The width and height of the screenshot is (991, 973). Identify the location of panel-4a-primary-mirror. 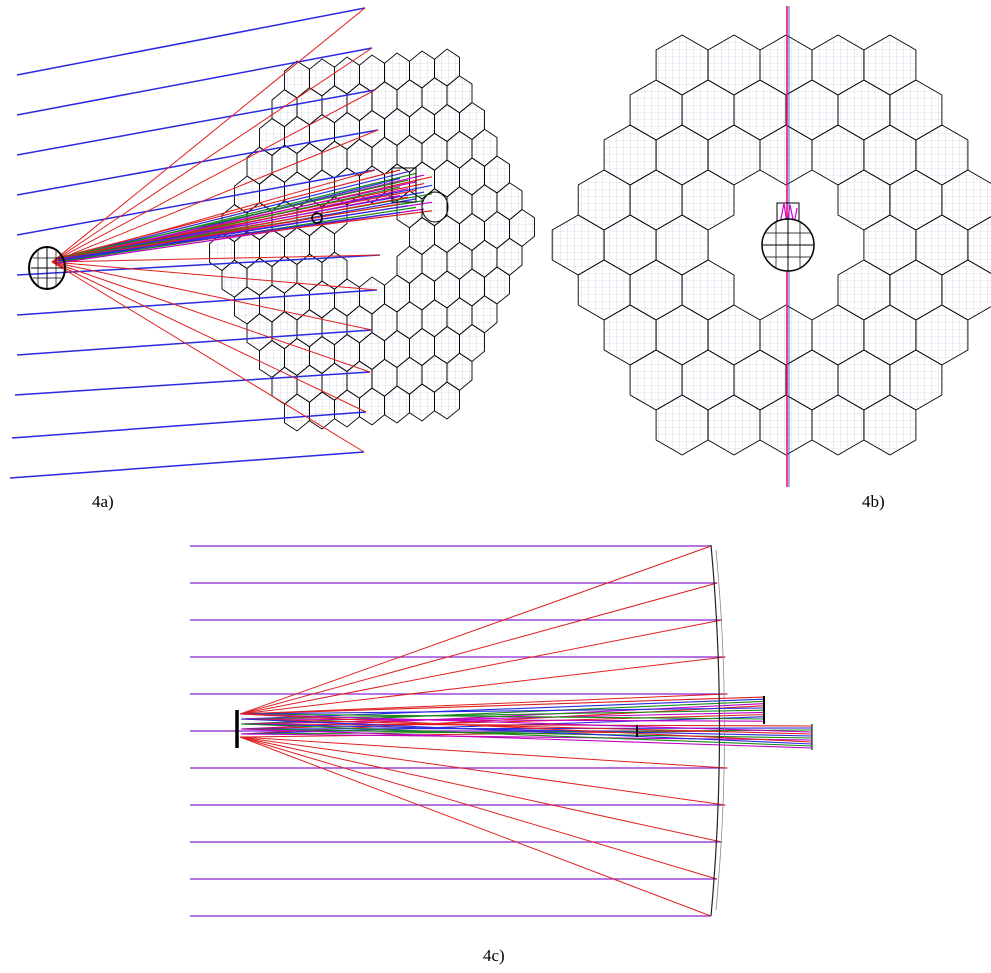
(372, 240).